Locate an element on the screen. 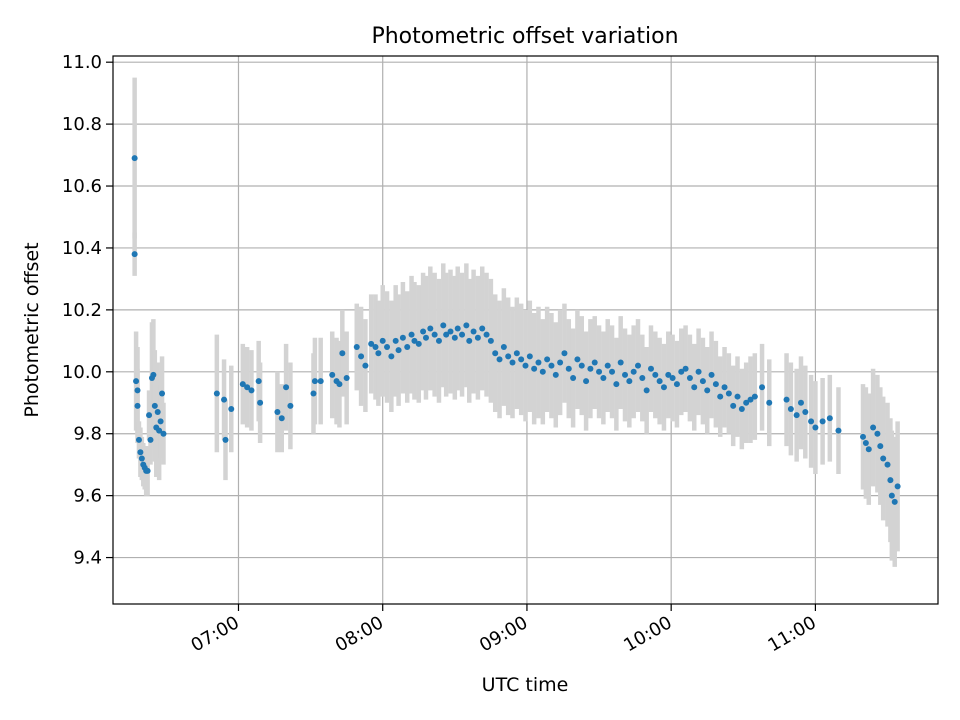  y-tick-label: 9.4 is located at coordinates (87, 558).